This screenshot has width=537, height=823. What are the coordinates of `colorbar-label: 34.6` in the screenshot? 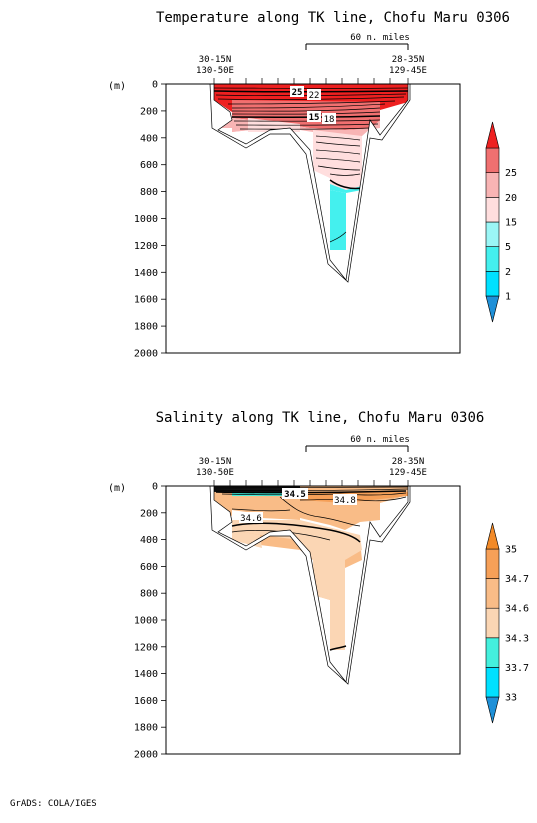 It's located at (517, 609).